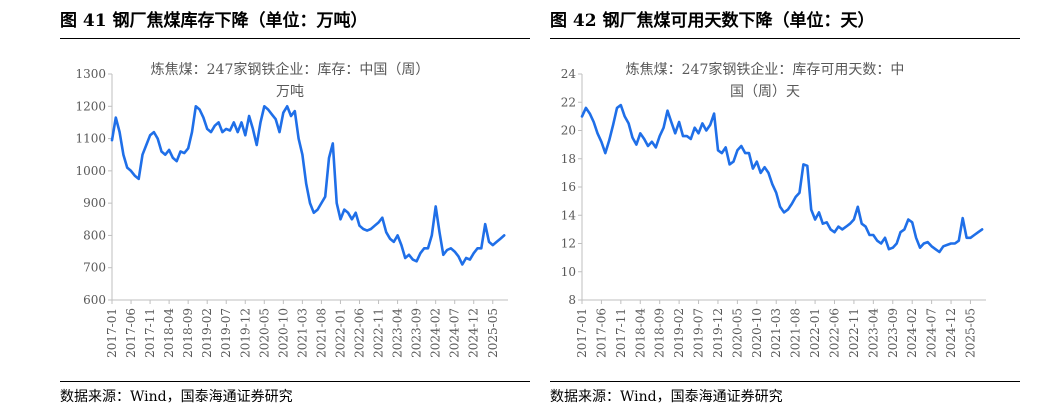 Image resolution: width=1037 pixels, height=412 pixels. I want to click on y-tick-label: 1000, so click(90, 171).